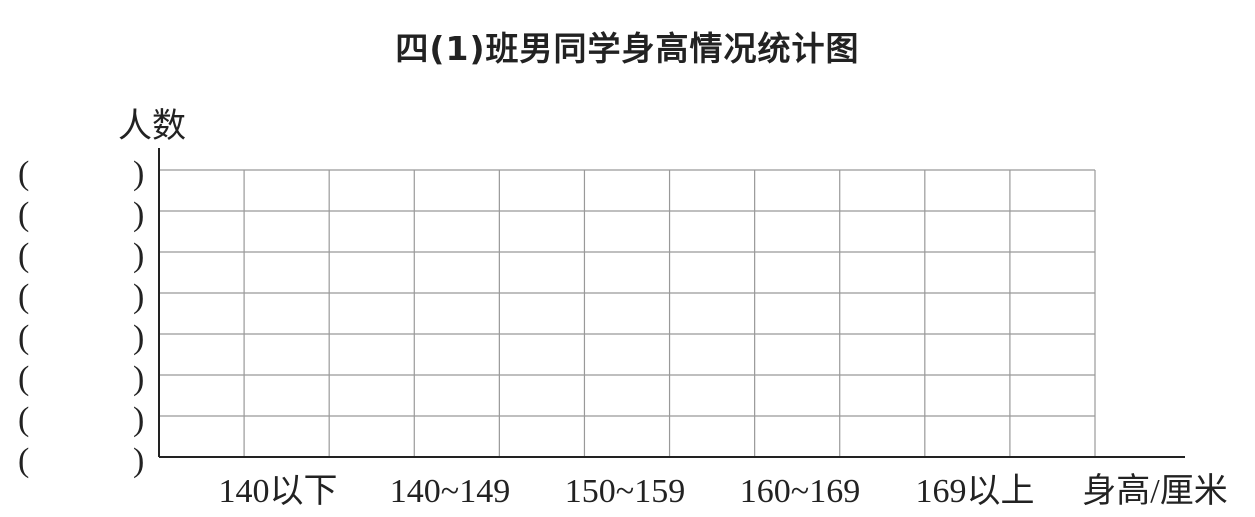 The image size is (1255, 517). What do you see at coordinates (152, 126) in the screenshot?
I see `y-axis-label: 人数` at bounding box center [152, 126].